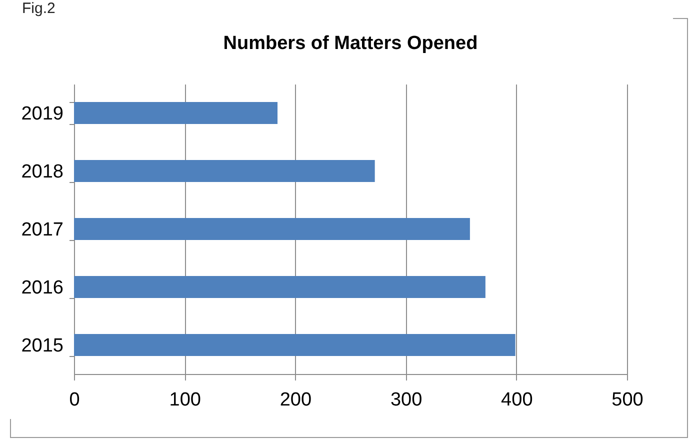 This screenshot has width=695, height=443. I want to click on x-tick-label: 300, so click(406, 400).